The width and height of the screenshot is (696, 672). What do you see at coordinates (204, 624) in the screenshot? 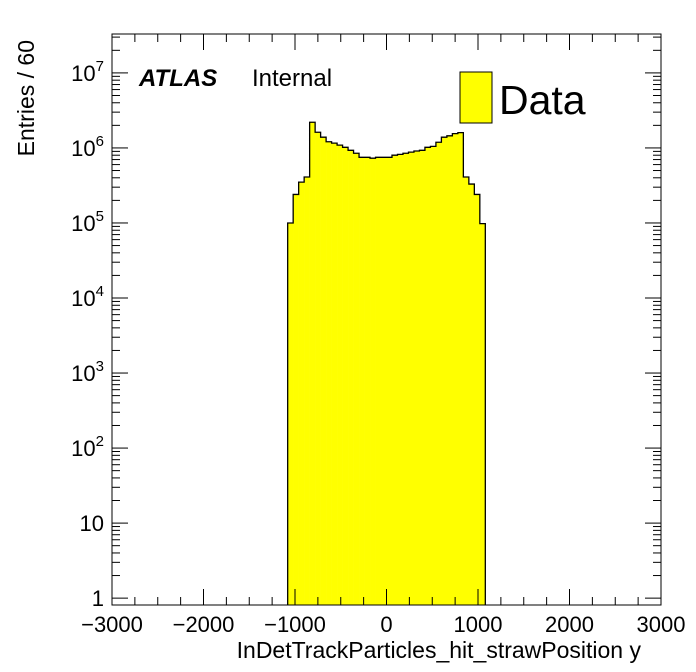
I see `x-tick-label: −2000` at bounding box center [204, 624].